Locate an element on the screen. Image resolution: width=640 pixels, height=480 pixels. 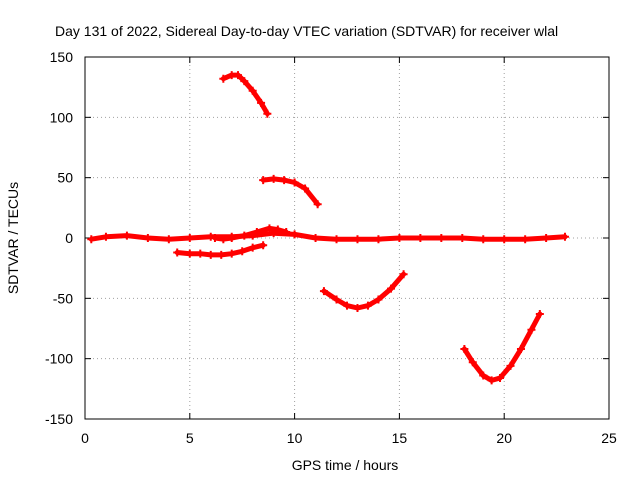
y-tick-label: -50 is located at coordinates (63, 298).